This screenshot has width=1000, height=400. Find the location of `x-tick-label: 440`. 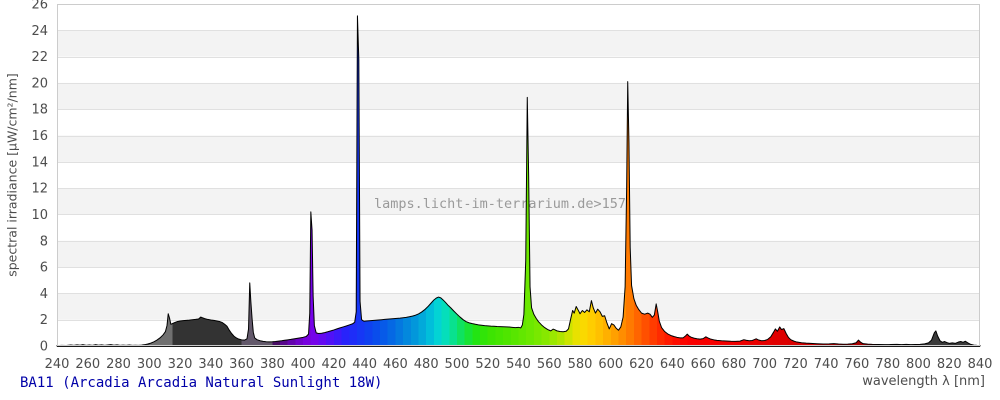

x-tick-label: 440 is located at coordinates (364, 364).